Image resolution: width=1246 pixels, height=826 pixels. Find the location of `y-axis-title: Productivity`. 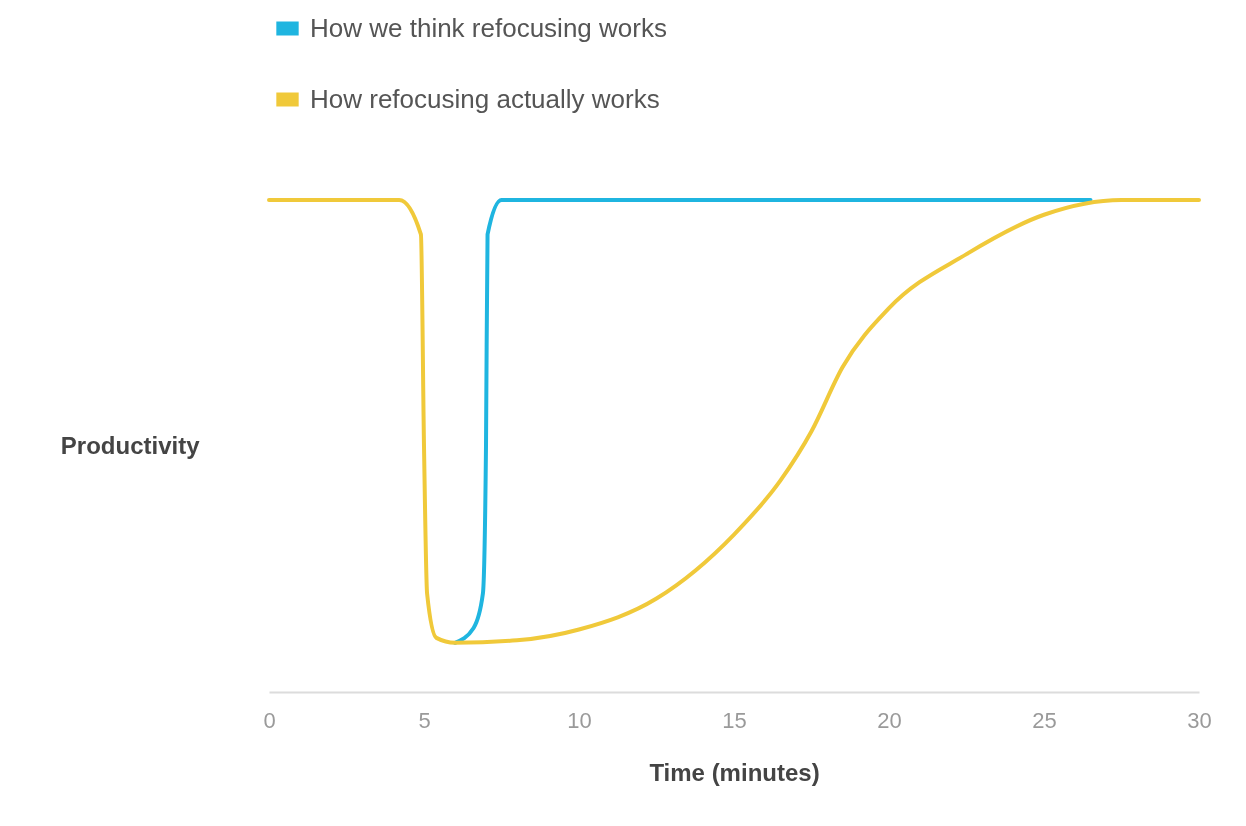

y-axis-title: Productivity is located at coordinates (130, 445).